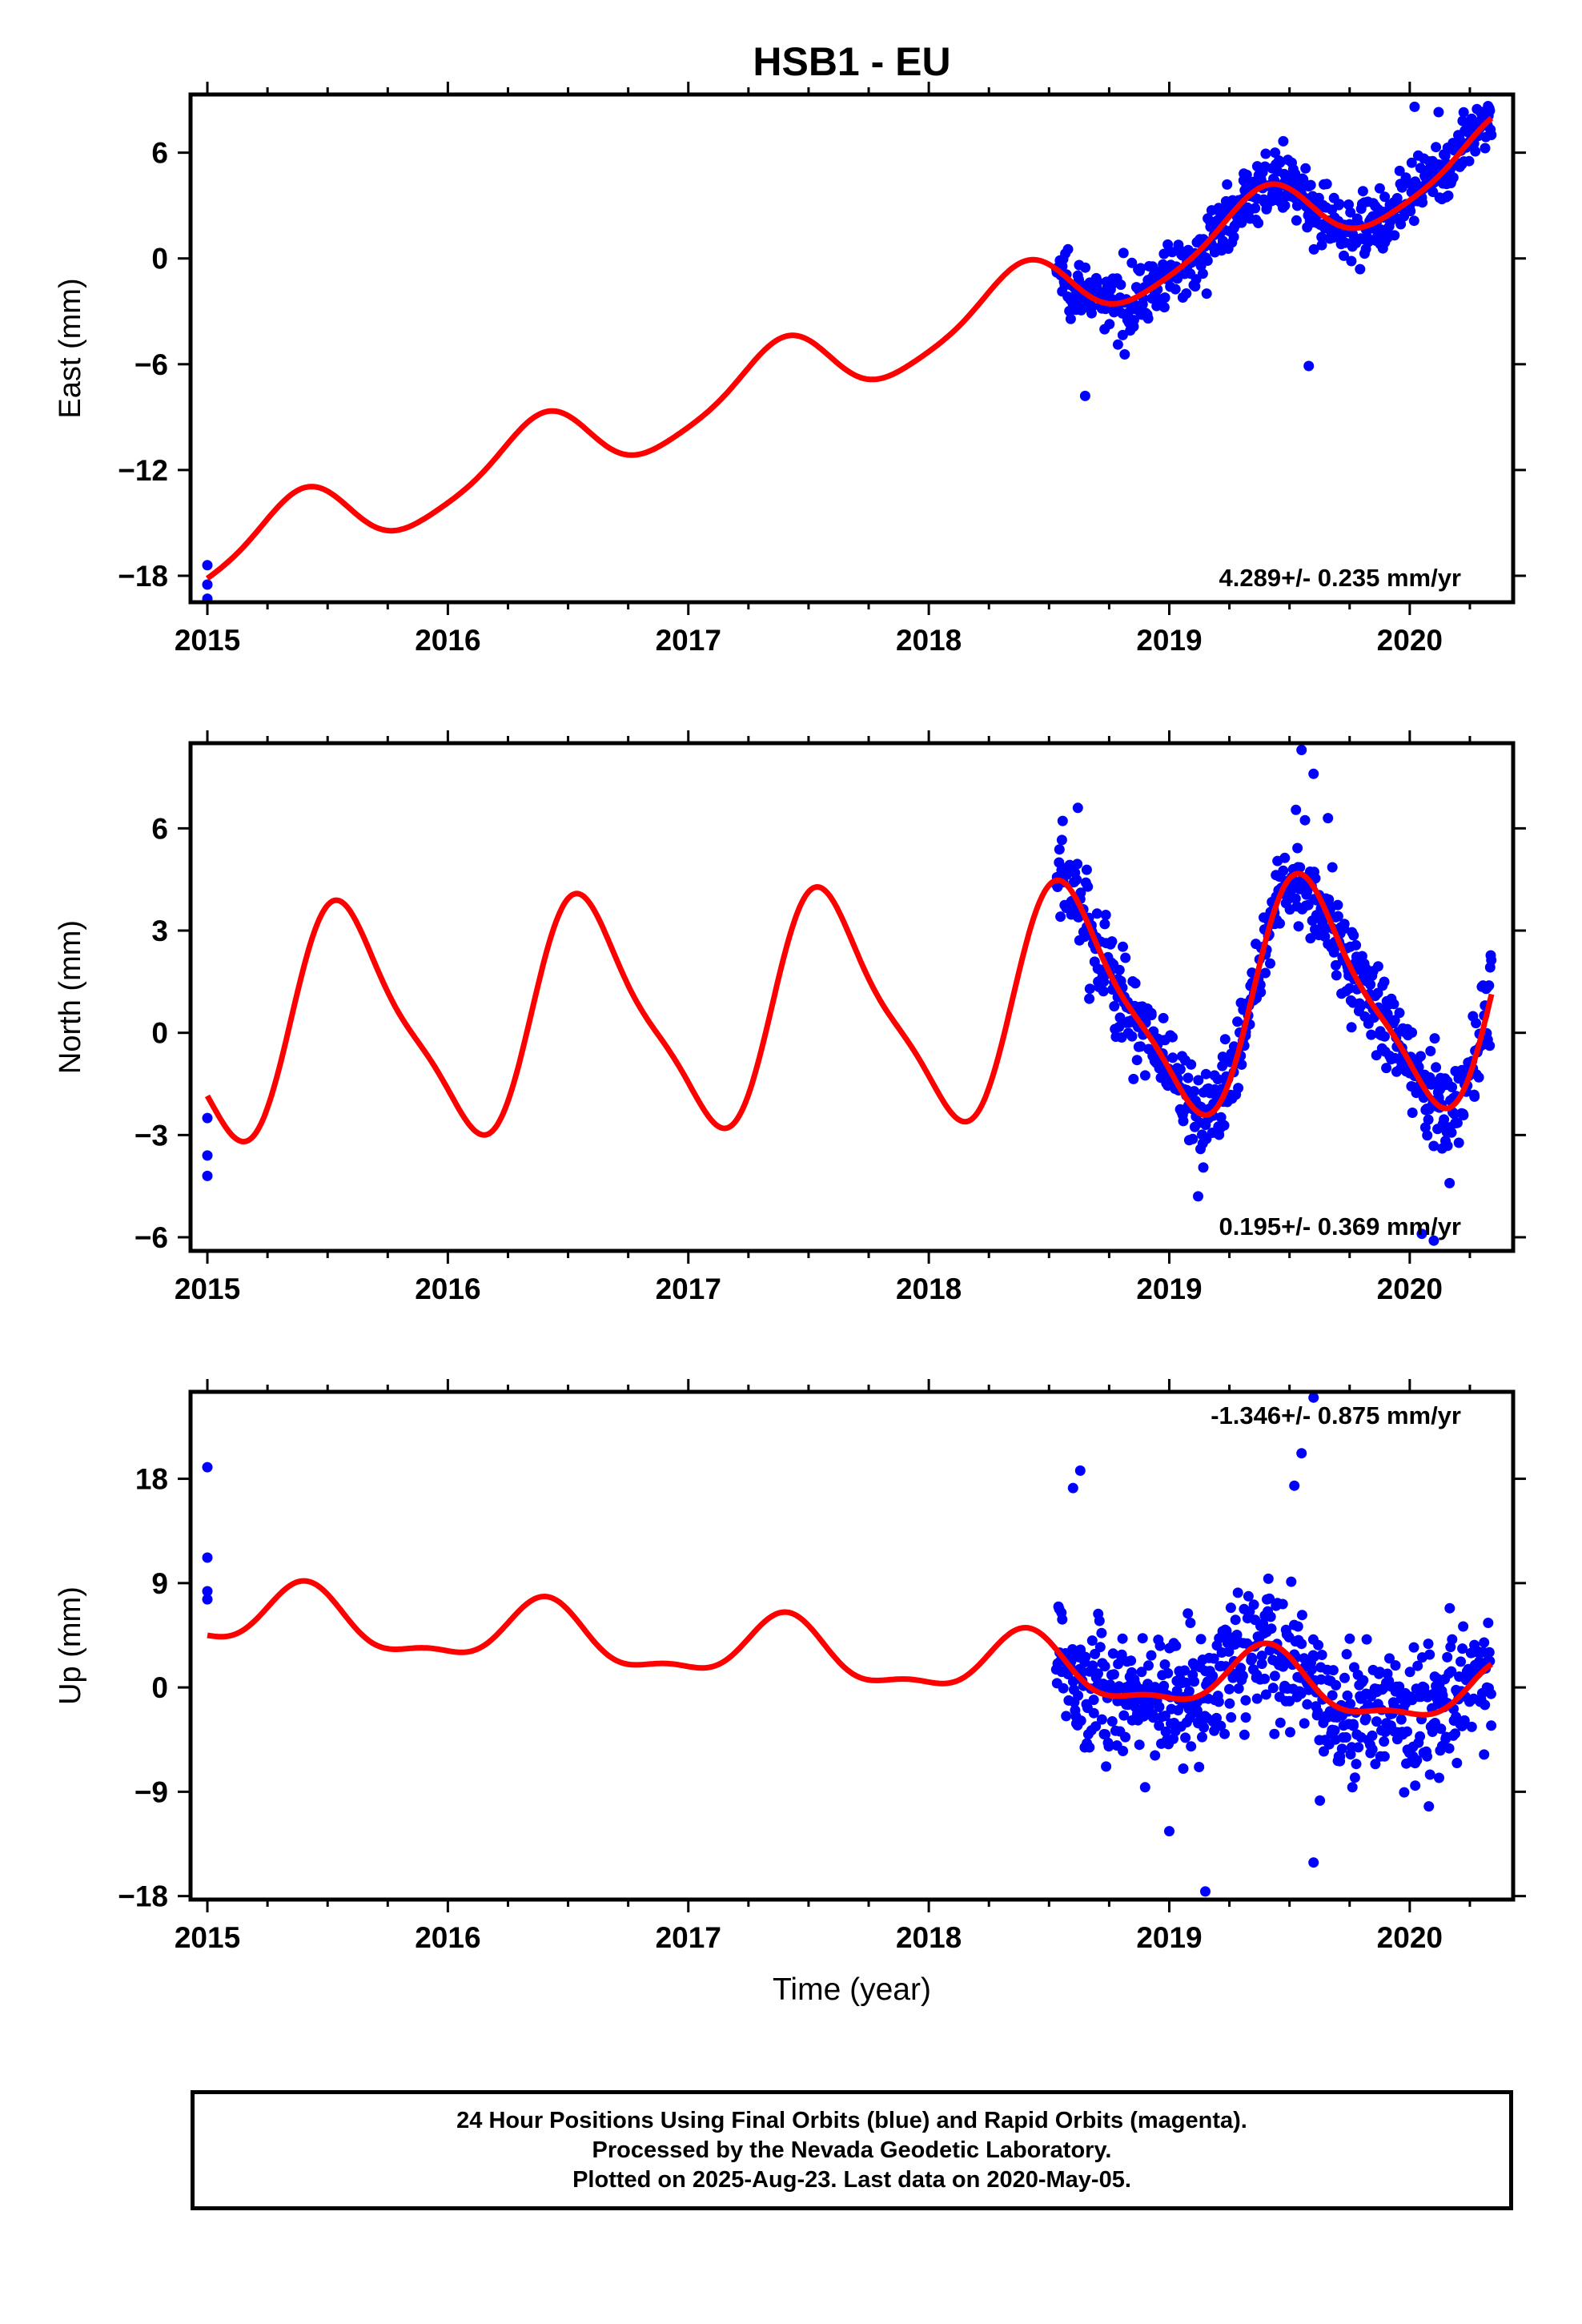 This screenshot has width=1582, height=2324. Describe the element at coordinates (151, 1479) in the screenshot. I see `y-tick-label: 18` at that location.